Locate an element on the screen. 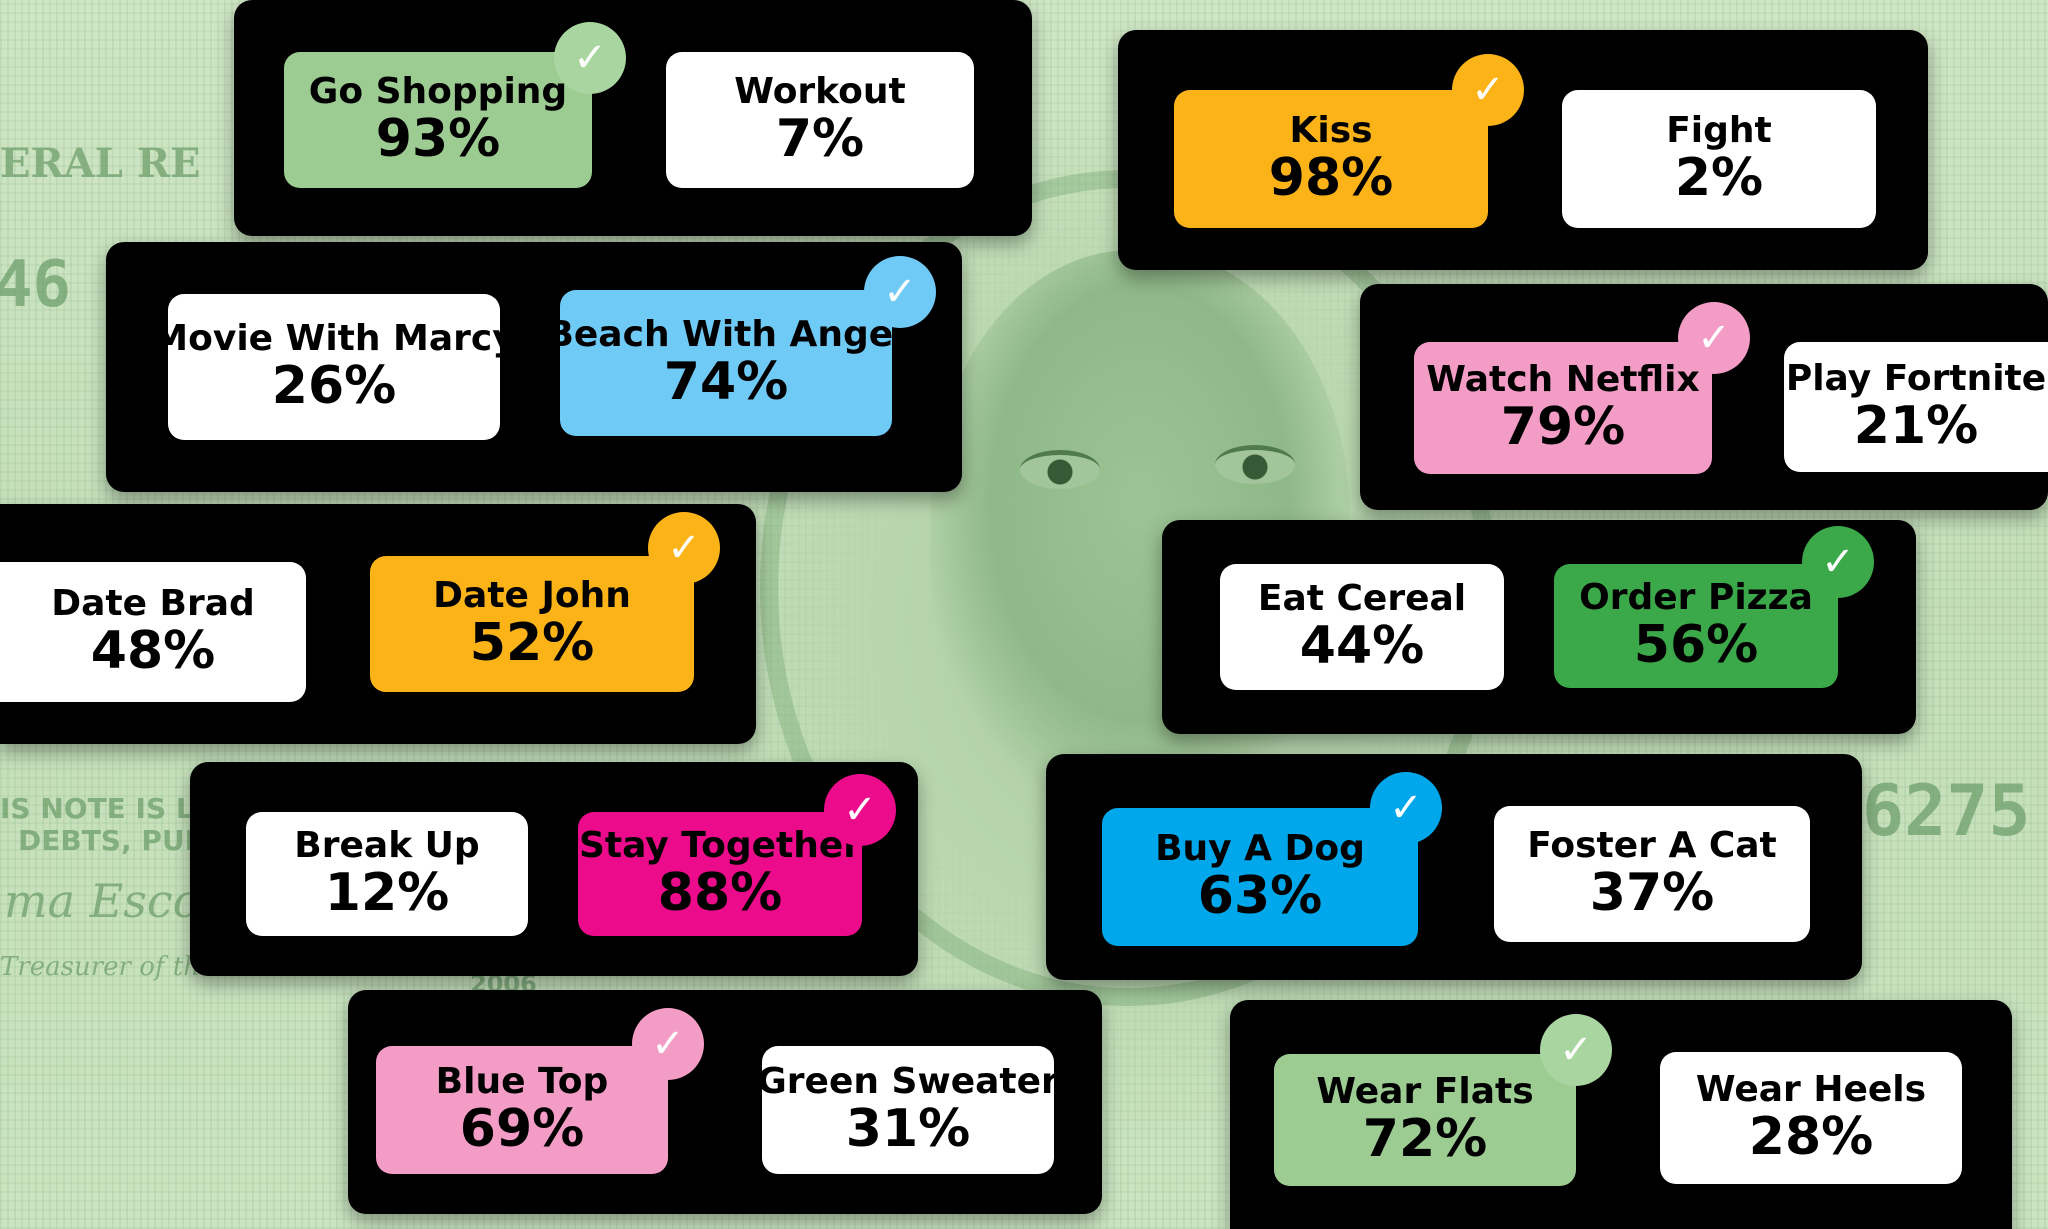  poll-option-winner: Blue Top 69% is located at coordinates (522, 1110).